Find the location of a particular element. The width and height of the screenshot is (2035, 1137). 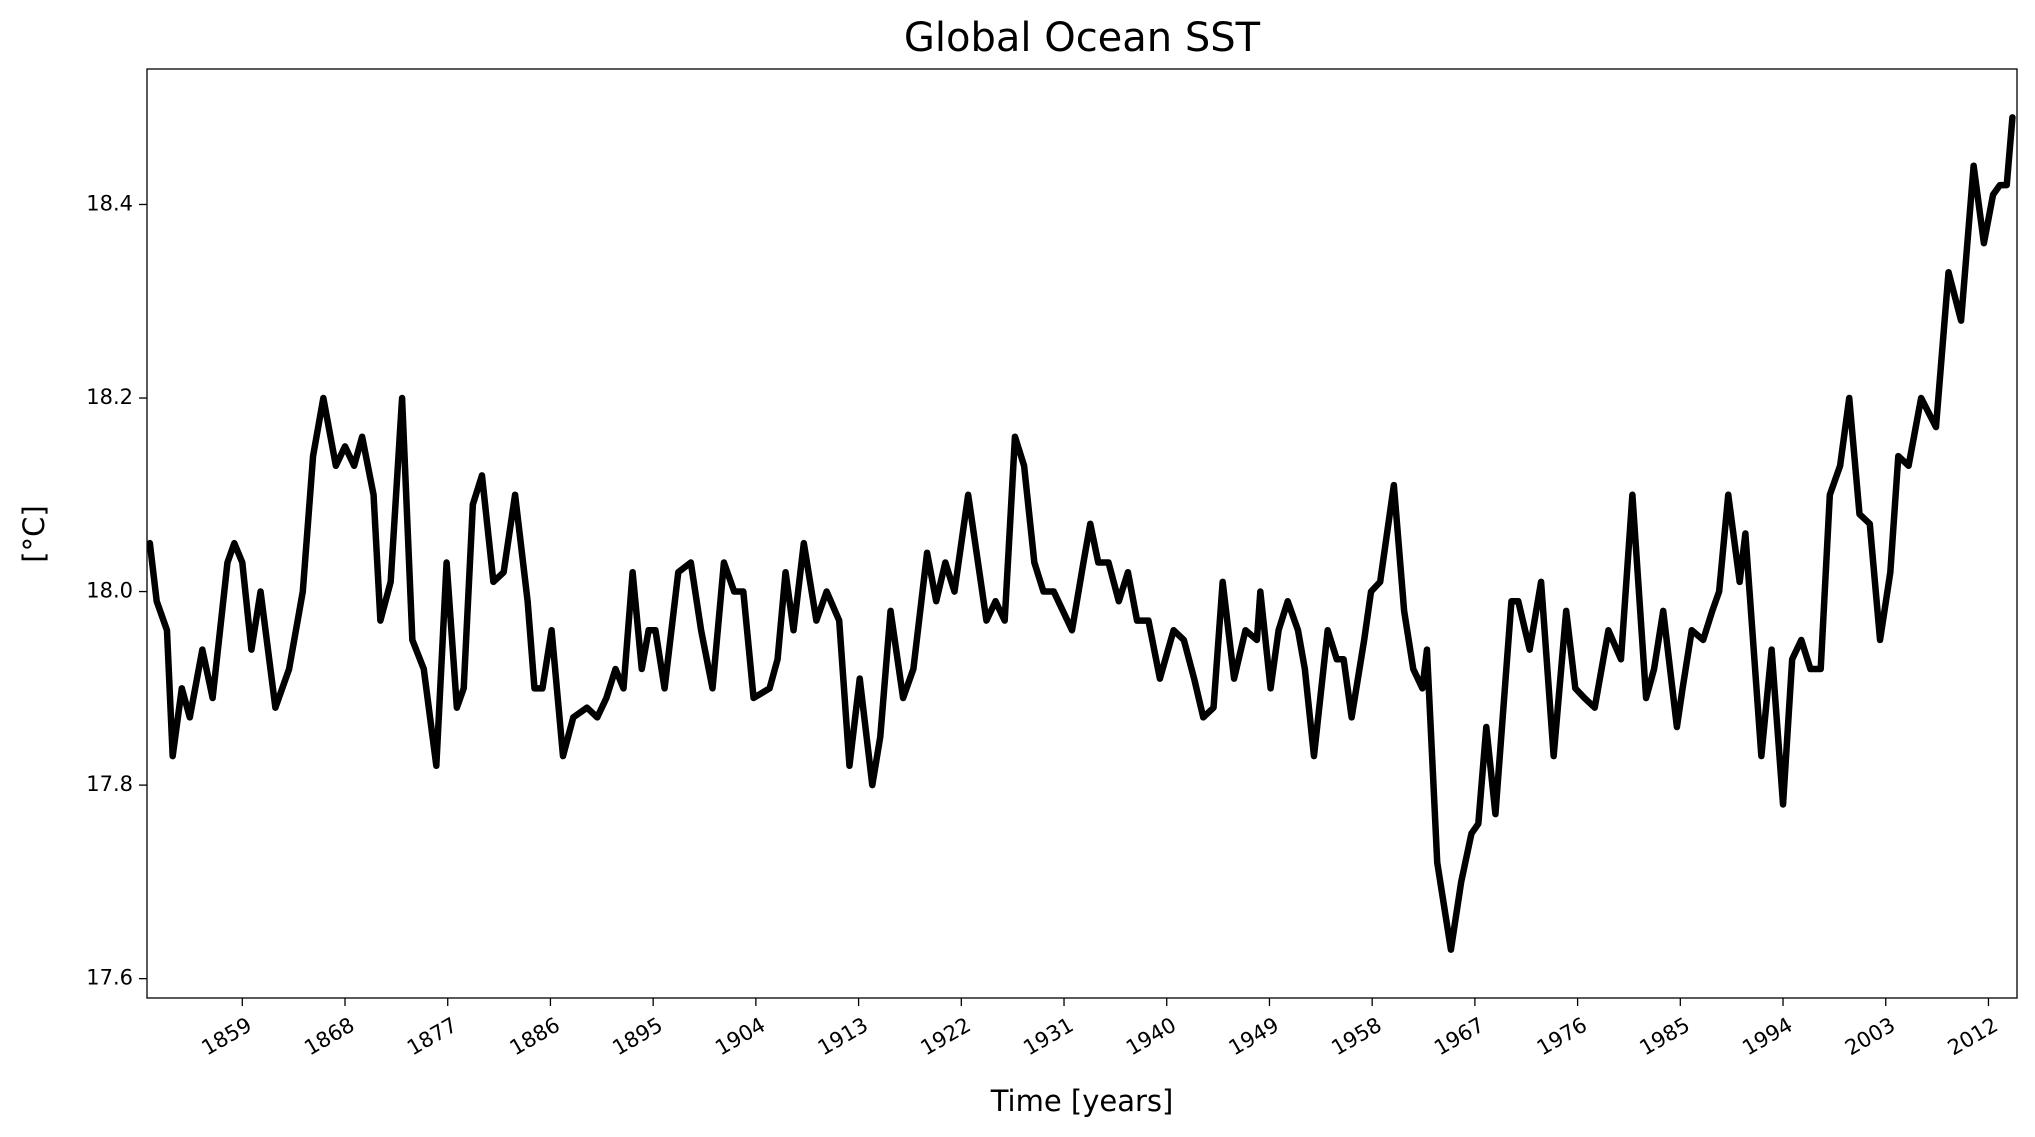

y-tick-label: 17.6 is located at coordinates (109, 978).